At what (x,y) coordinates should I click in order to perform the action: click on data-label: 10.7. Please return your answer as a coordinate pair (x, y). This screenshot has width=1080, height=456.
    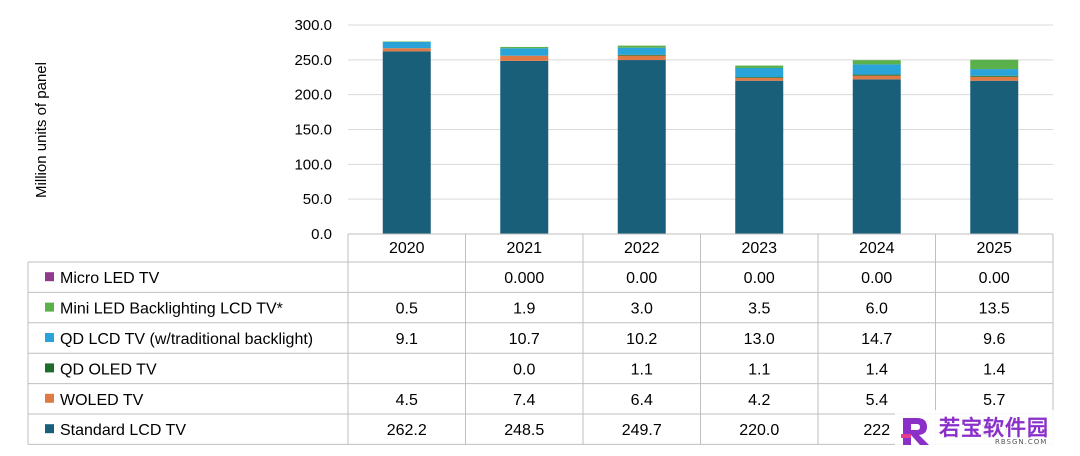
    Looking at the image, I should click on (524, 339).